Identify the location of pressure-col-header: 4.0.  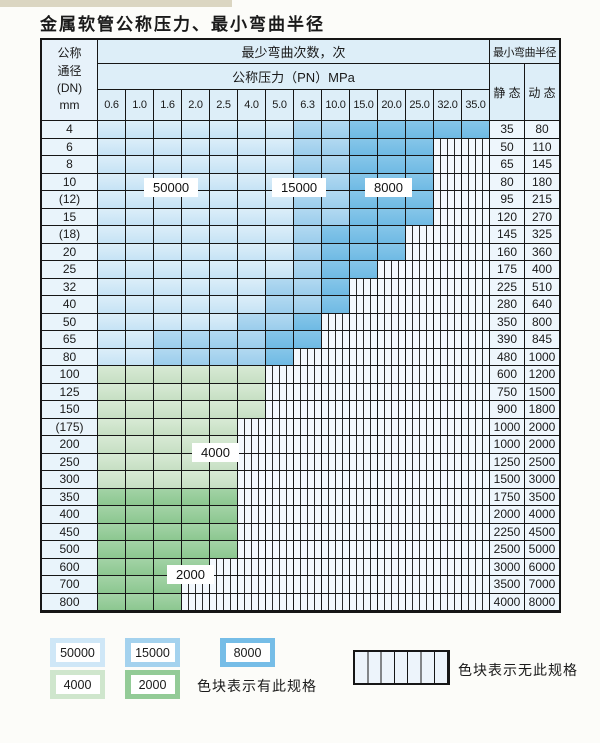
(252, 105).